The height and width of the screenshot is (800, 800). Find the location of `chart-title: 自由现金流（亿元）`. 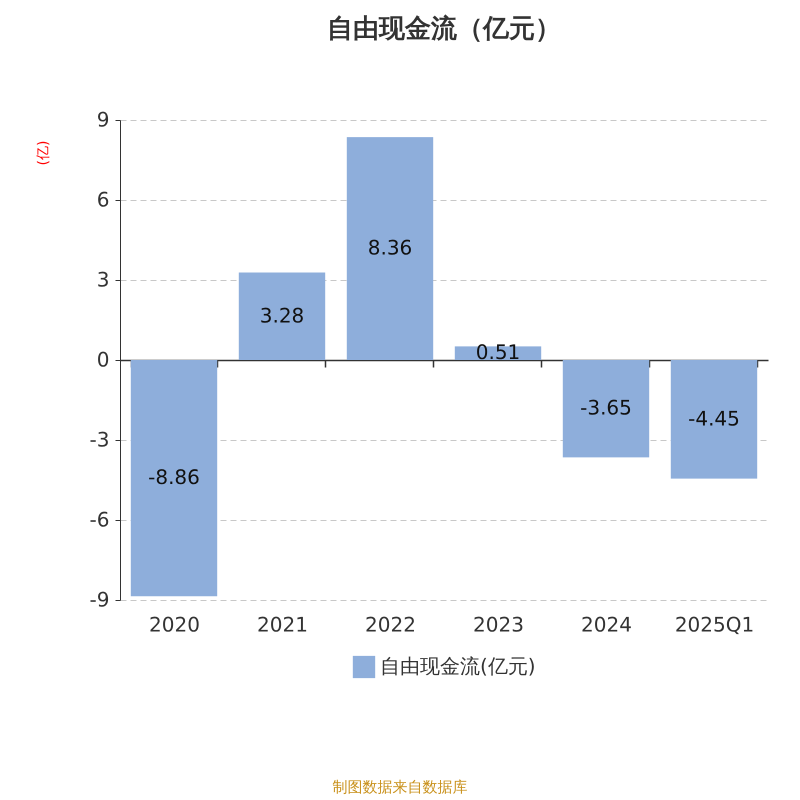

chart-title: 自由现金流（亿元） is located at coordinates (444, 29).